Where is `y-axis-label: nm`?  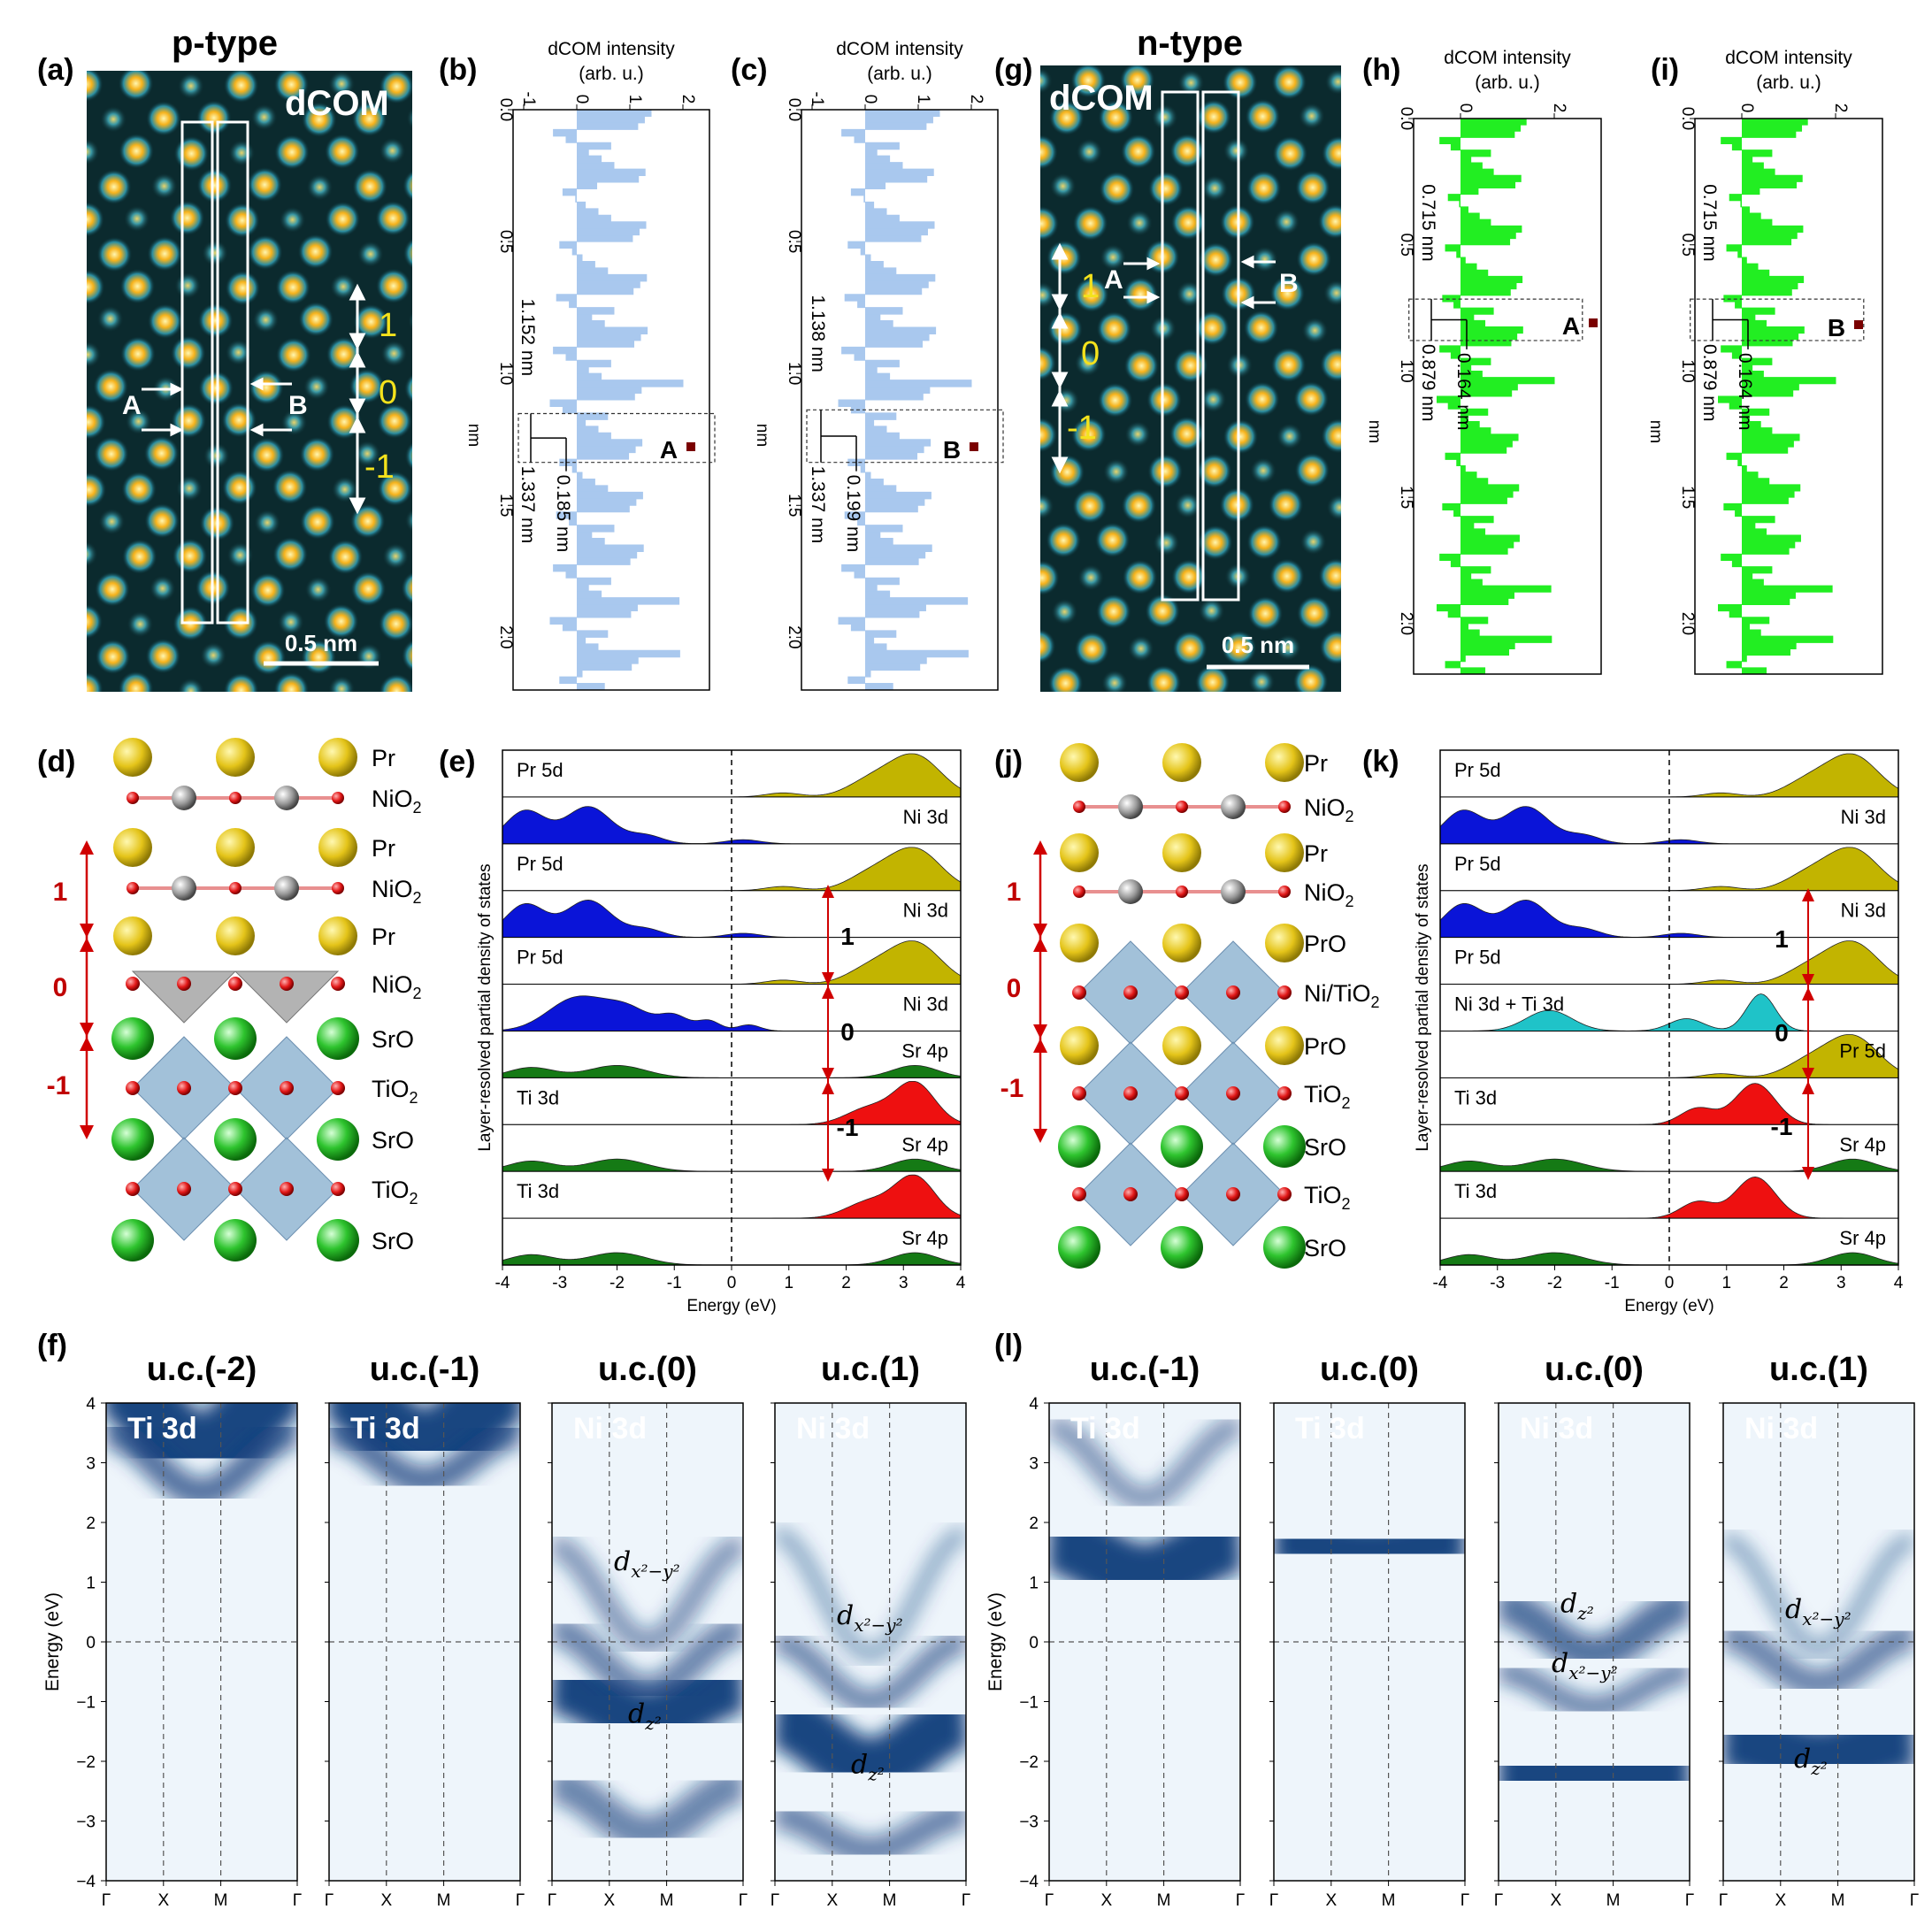
y-axis-label: nm is located at coordinates (1655, 431).